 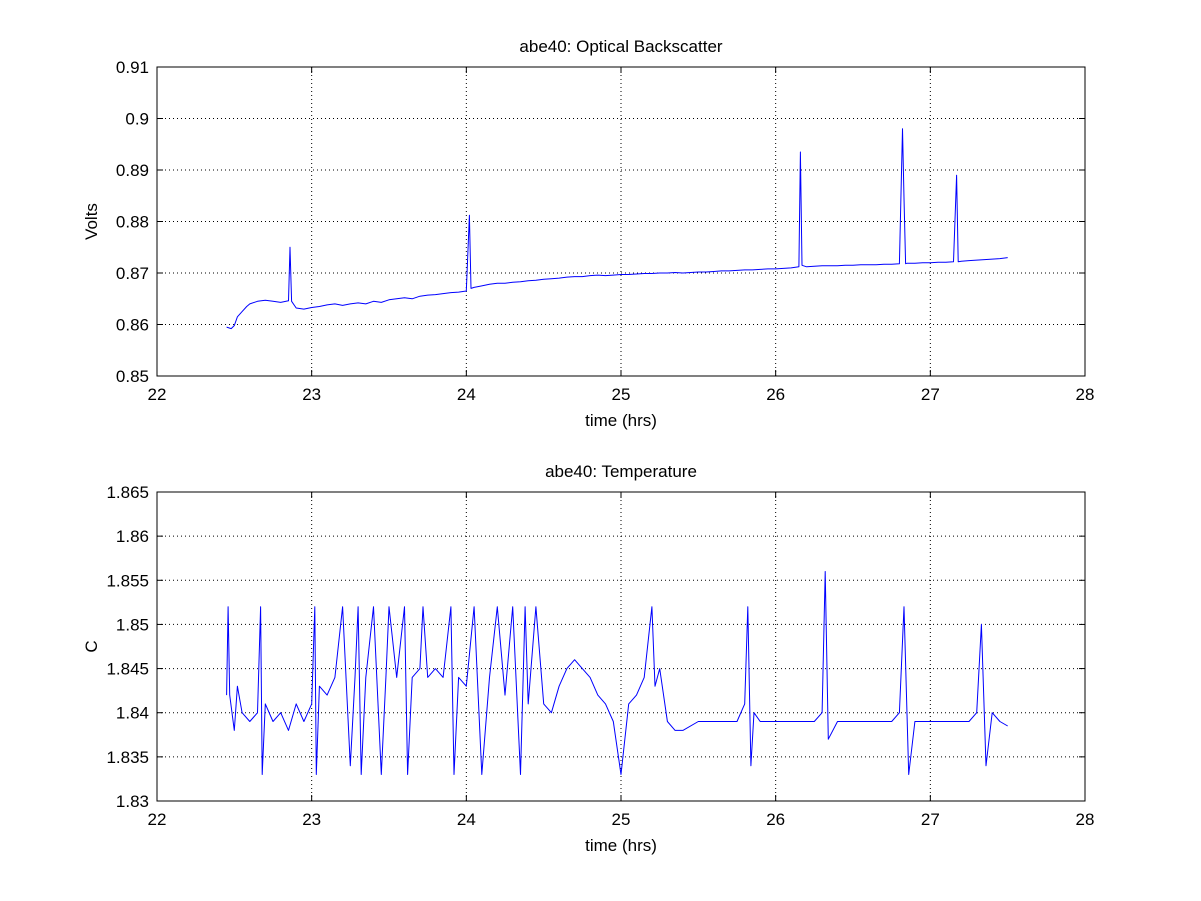 What do you see at coordinates (91, 221) in the screenshot?
I see `y-axis-label: Volts` at bounding box center [91, 221].